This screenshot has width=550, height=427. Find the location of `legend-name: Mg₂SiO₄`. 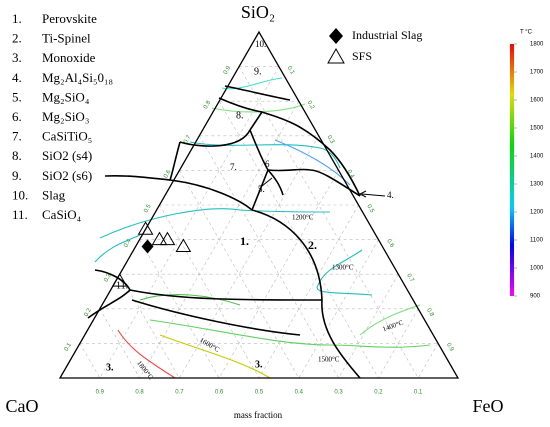

legend-name: Mg₂SiO₄ is located at coordinates (66, 96).